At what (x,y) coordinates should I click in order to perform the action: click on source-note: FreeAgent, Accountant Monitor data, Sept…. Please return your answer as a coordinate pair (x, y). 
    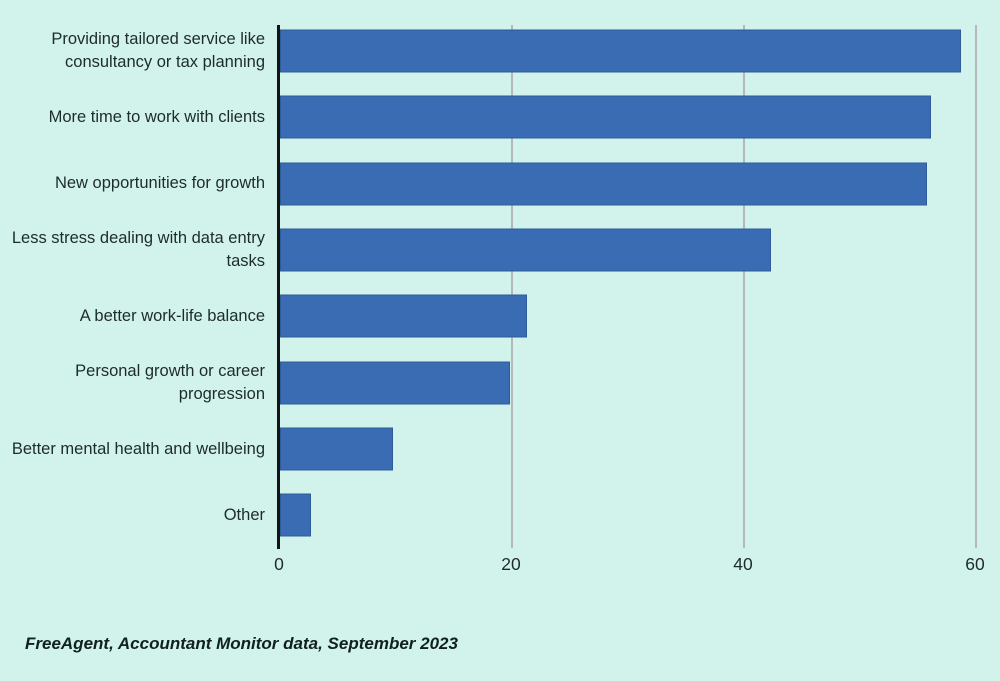
    Looking at the image, I should click on (241, 643).